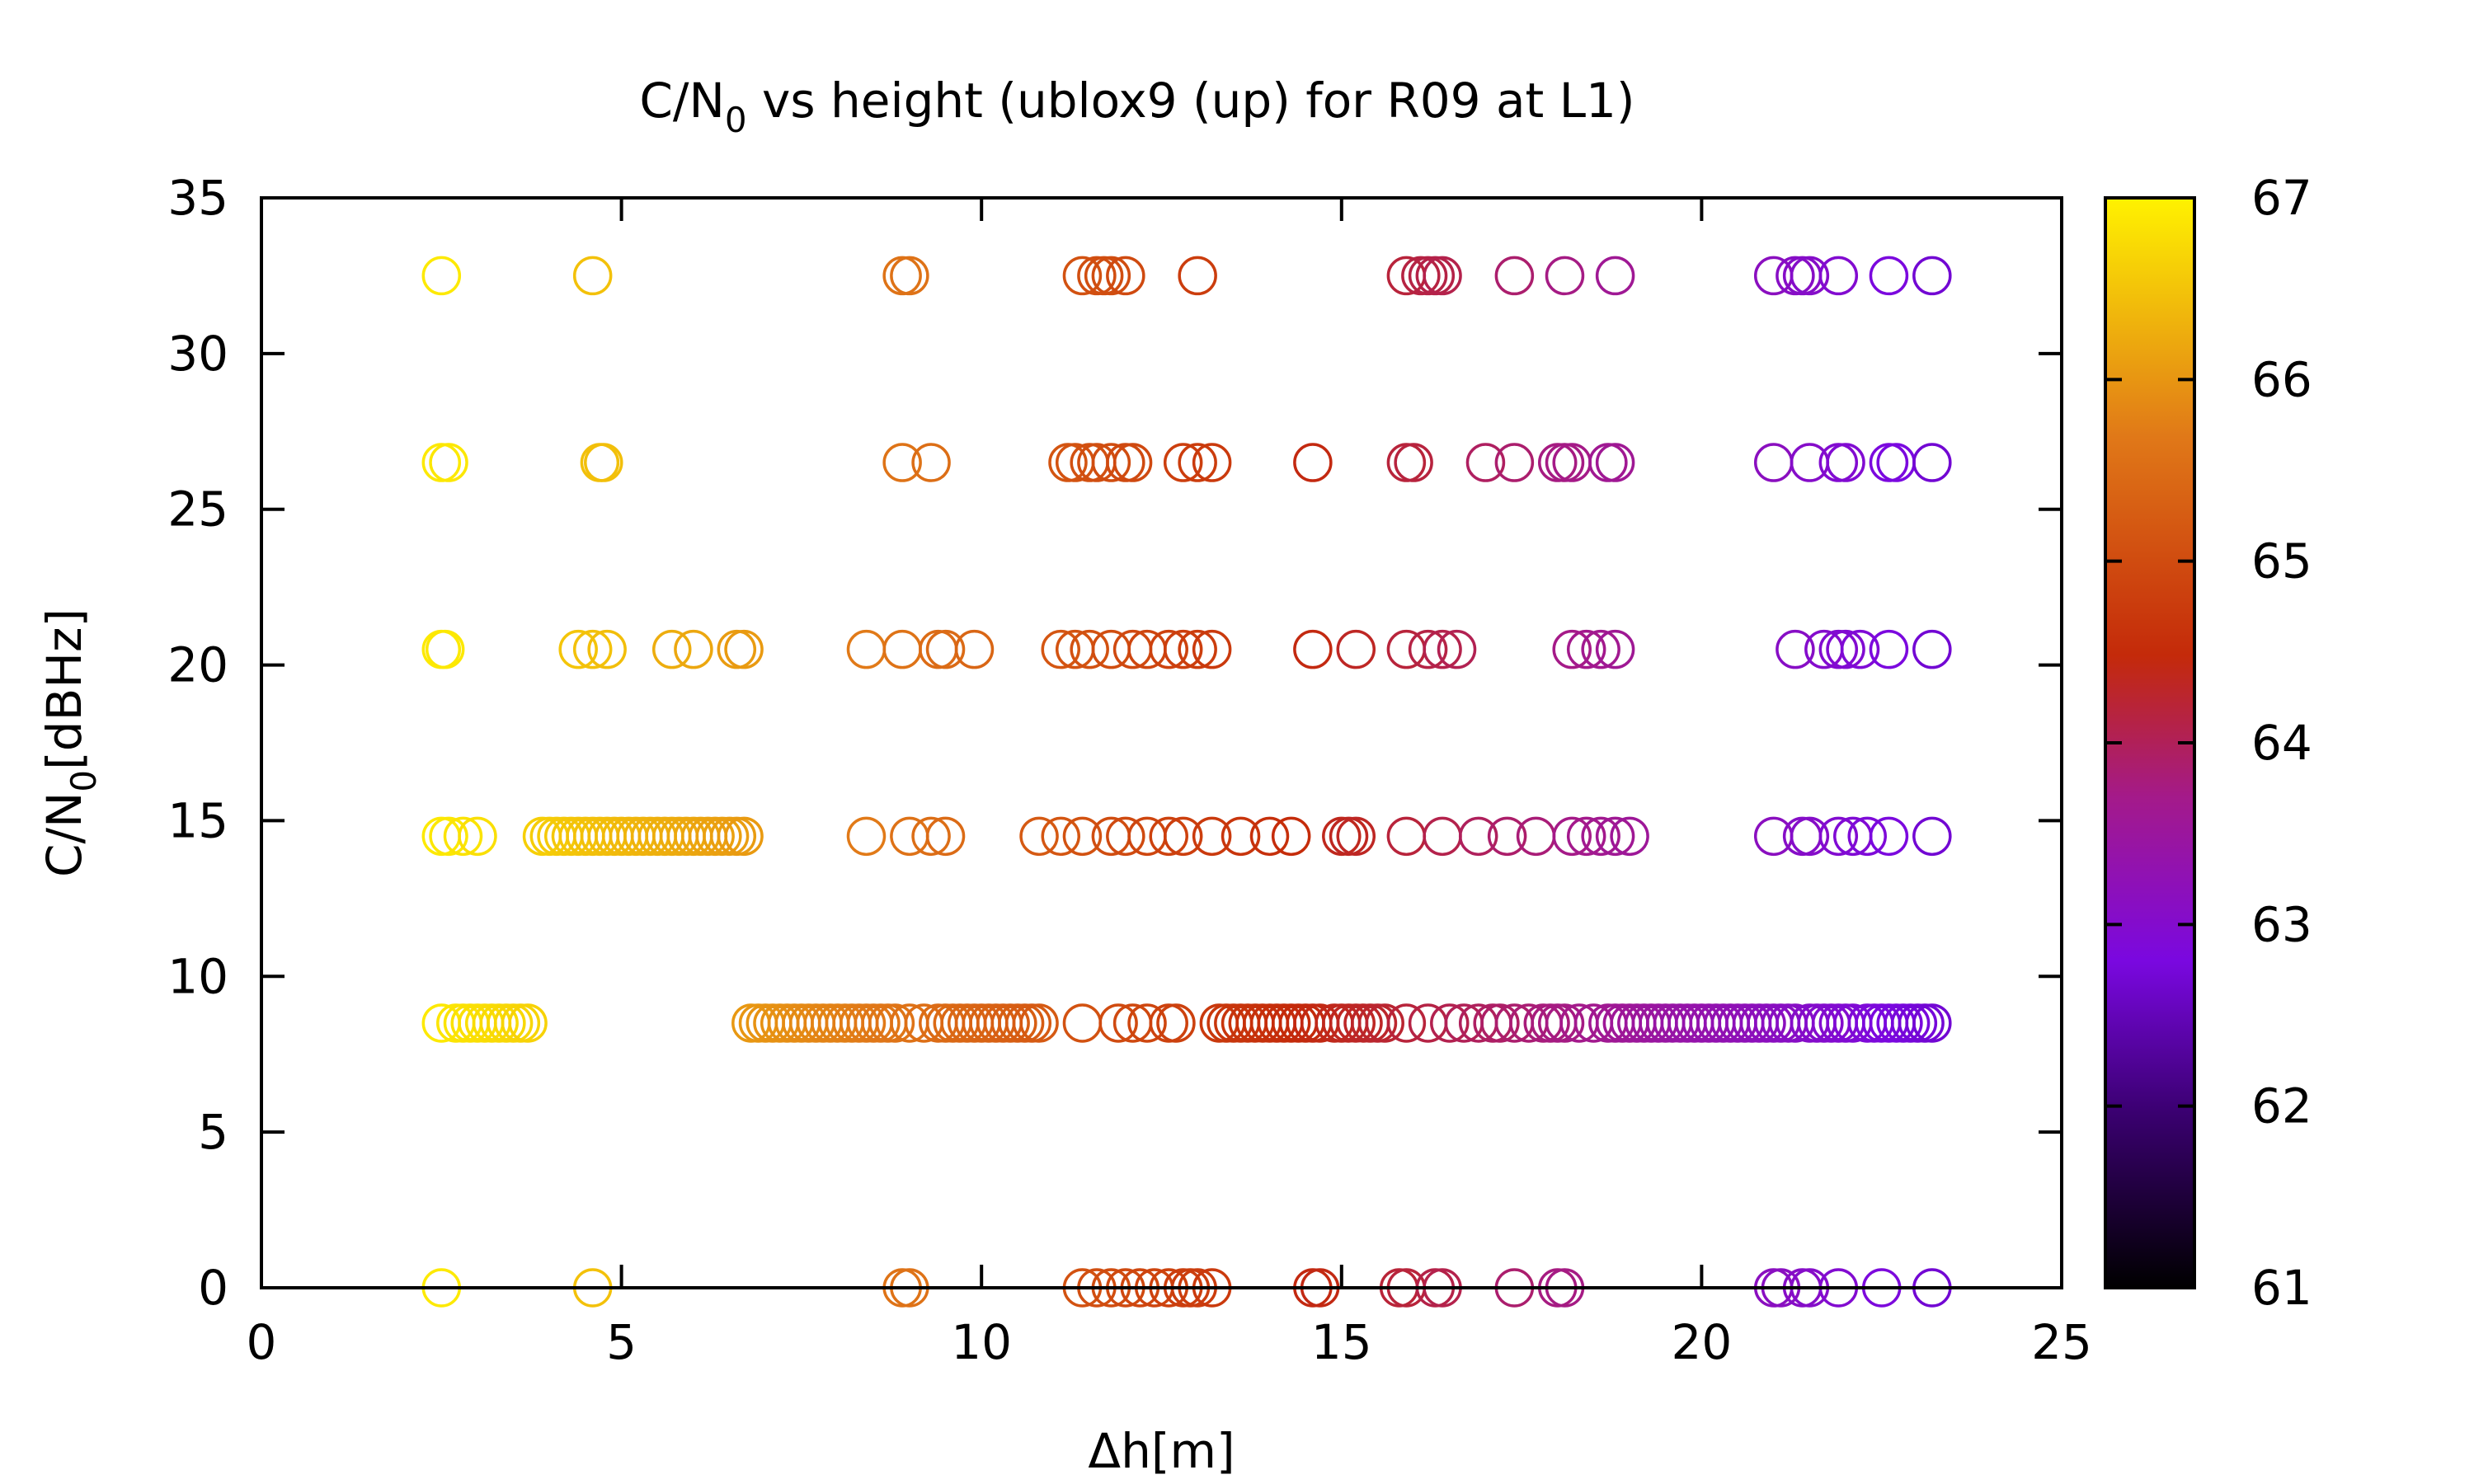 This screenshot has width=2474, height=1484. Describe the element at coordinates (197, 509) in the screenshot. I see `y-tick-label: 25` at that location.